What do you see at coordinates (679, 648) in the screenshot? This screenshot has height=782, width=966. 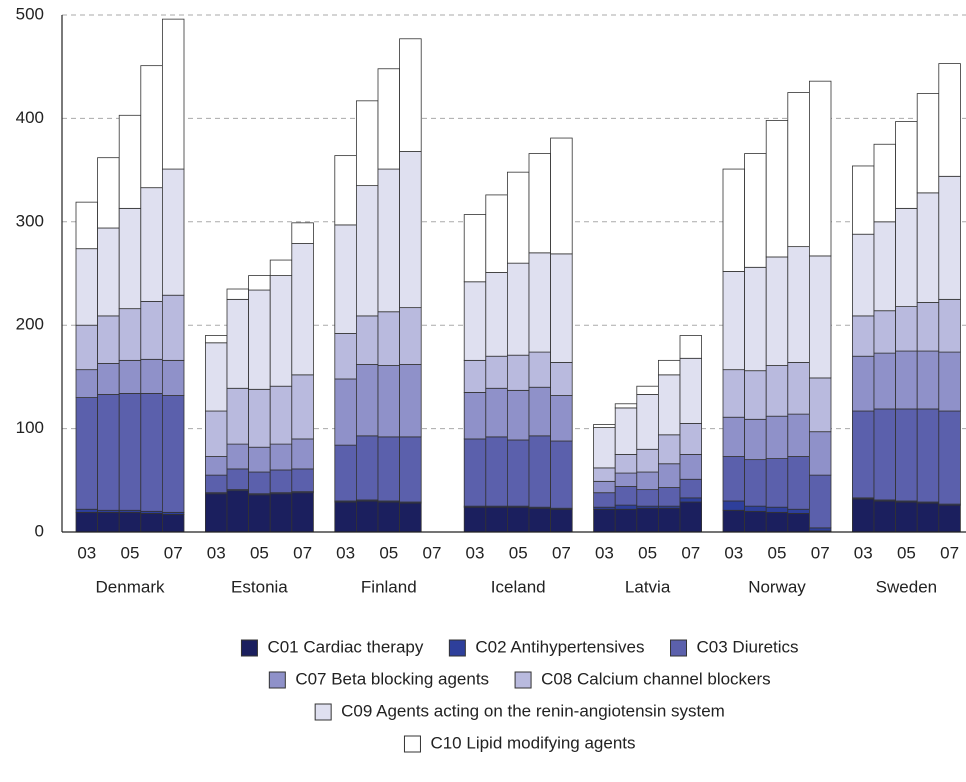 I see `legend-swatch` at bounding box center [679, 648].